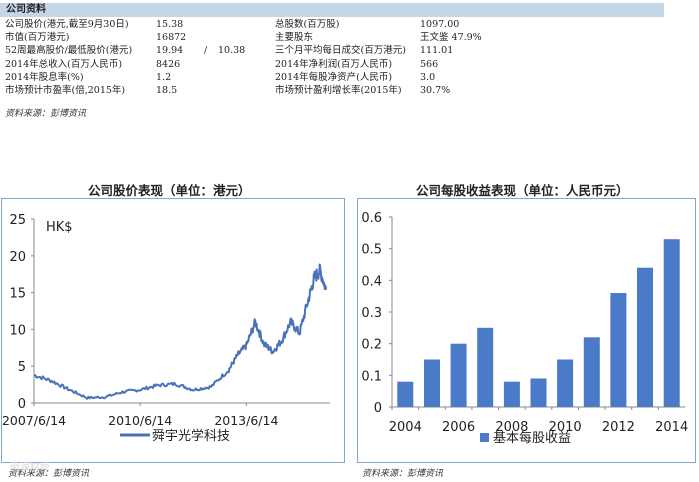 This screenshot has width=699, height=482. What do you see at coordinates (167, 90) in the screenshot?
I see `info-value: 18.5` at bounding box center [167, 90].